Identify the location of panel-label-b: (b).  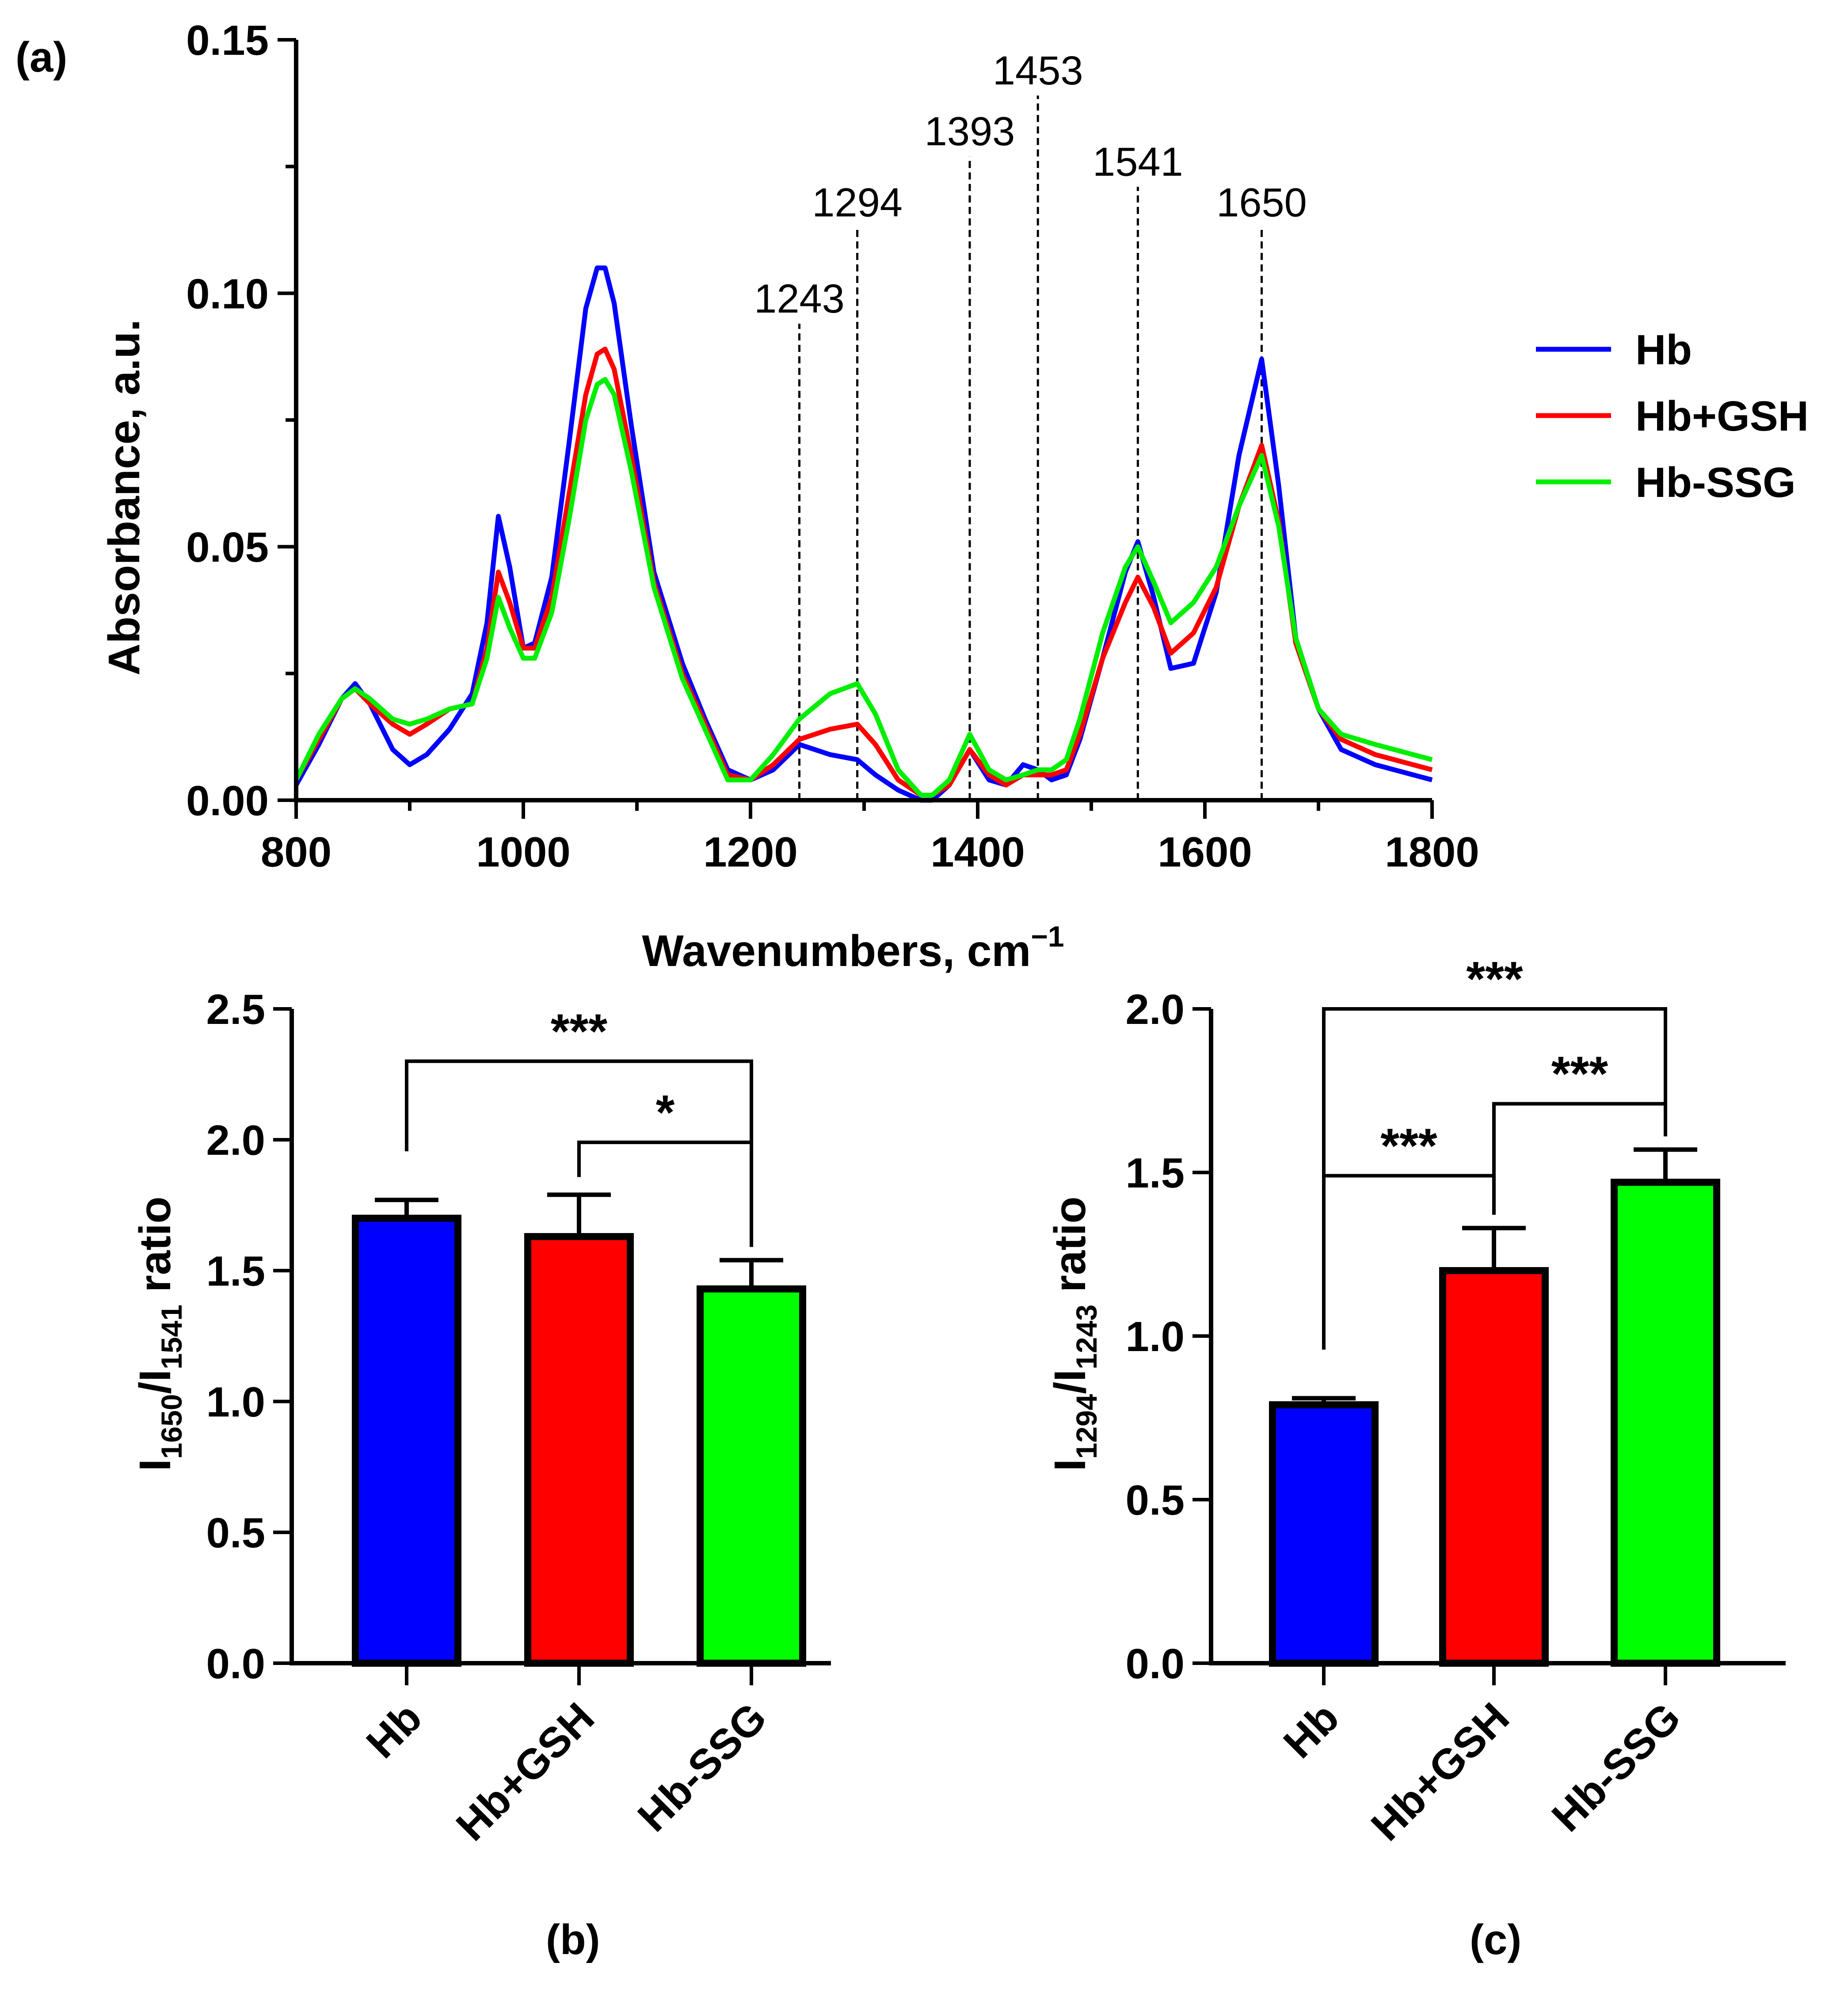
(573, 1939).